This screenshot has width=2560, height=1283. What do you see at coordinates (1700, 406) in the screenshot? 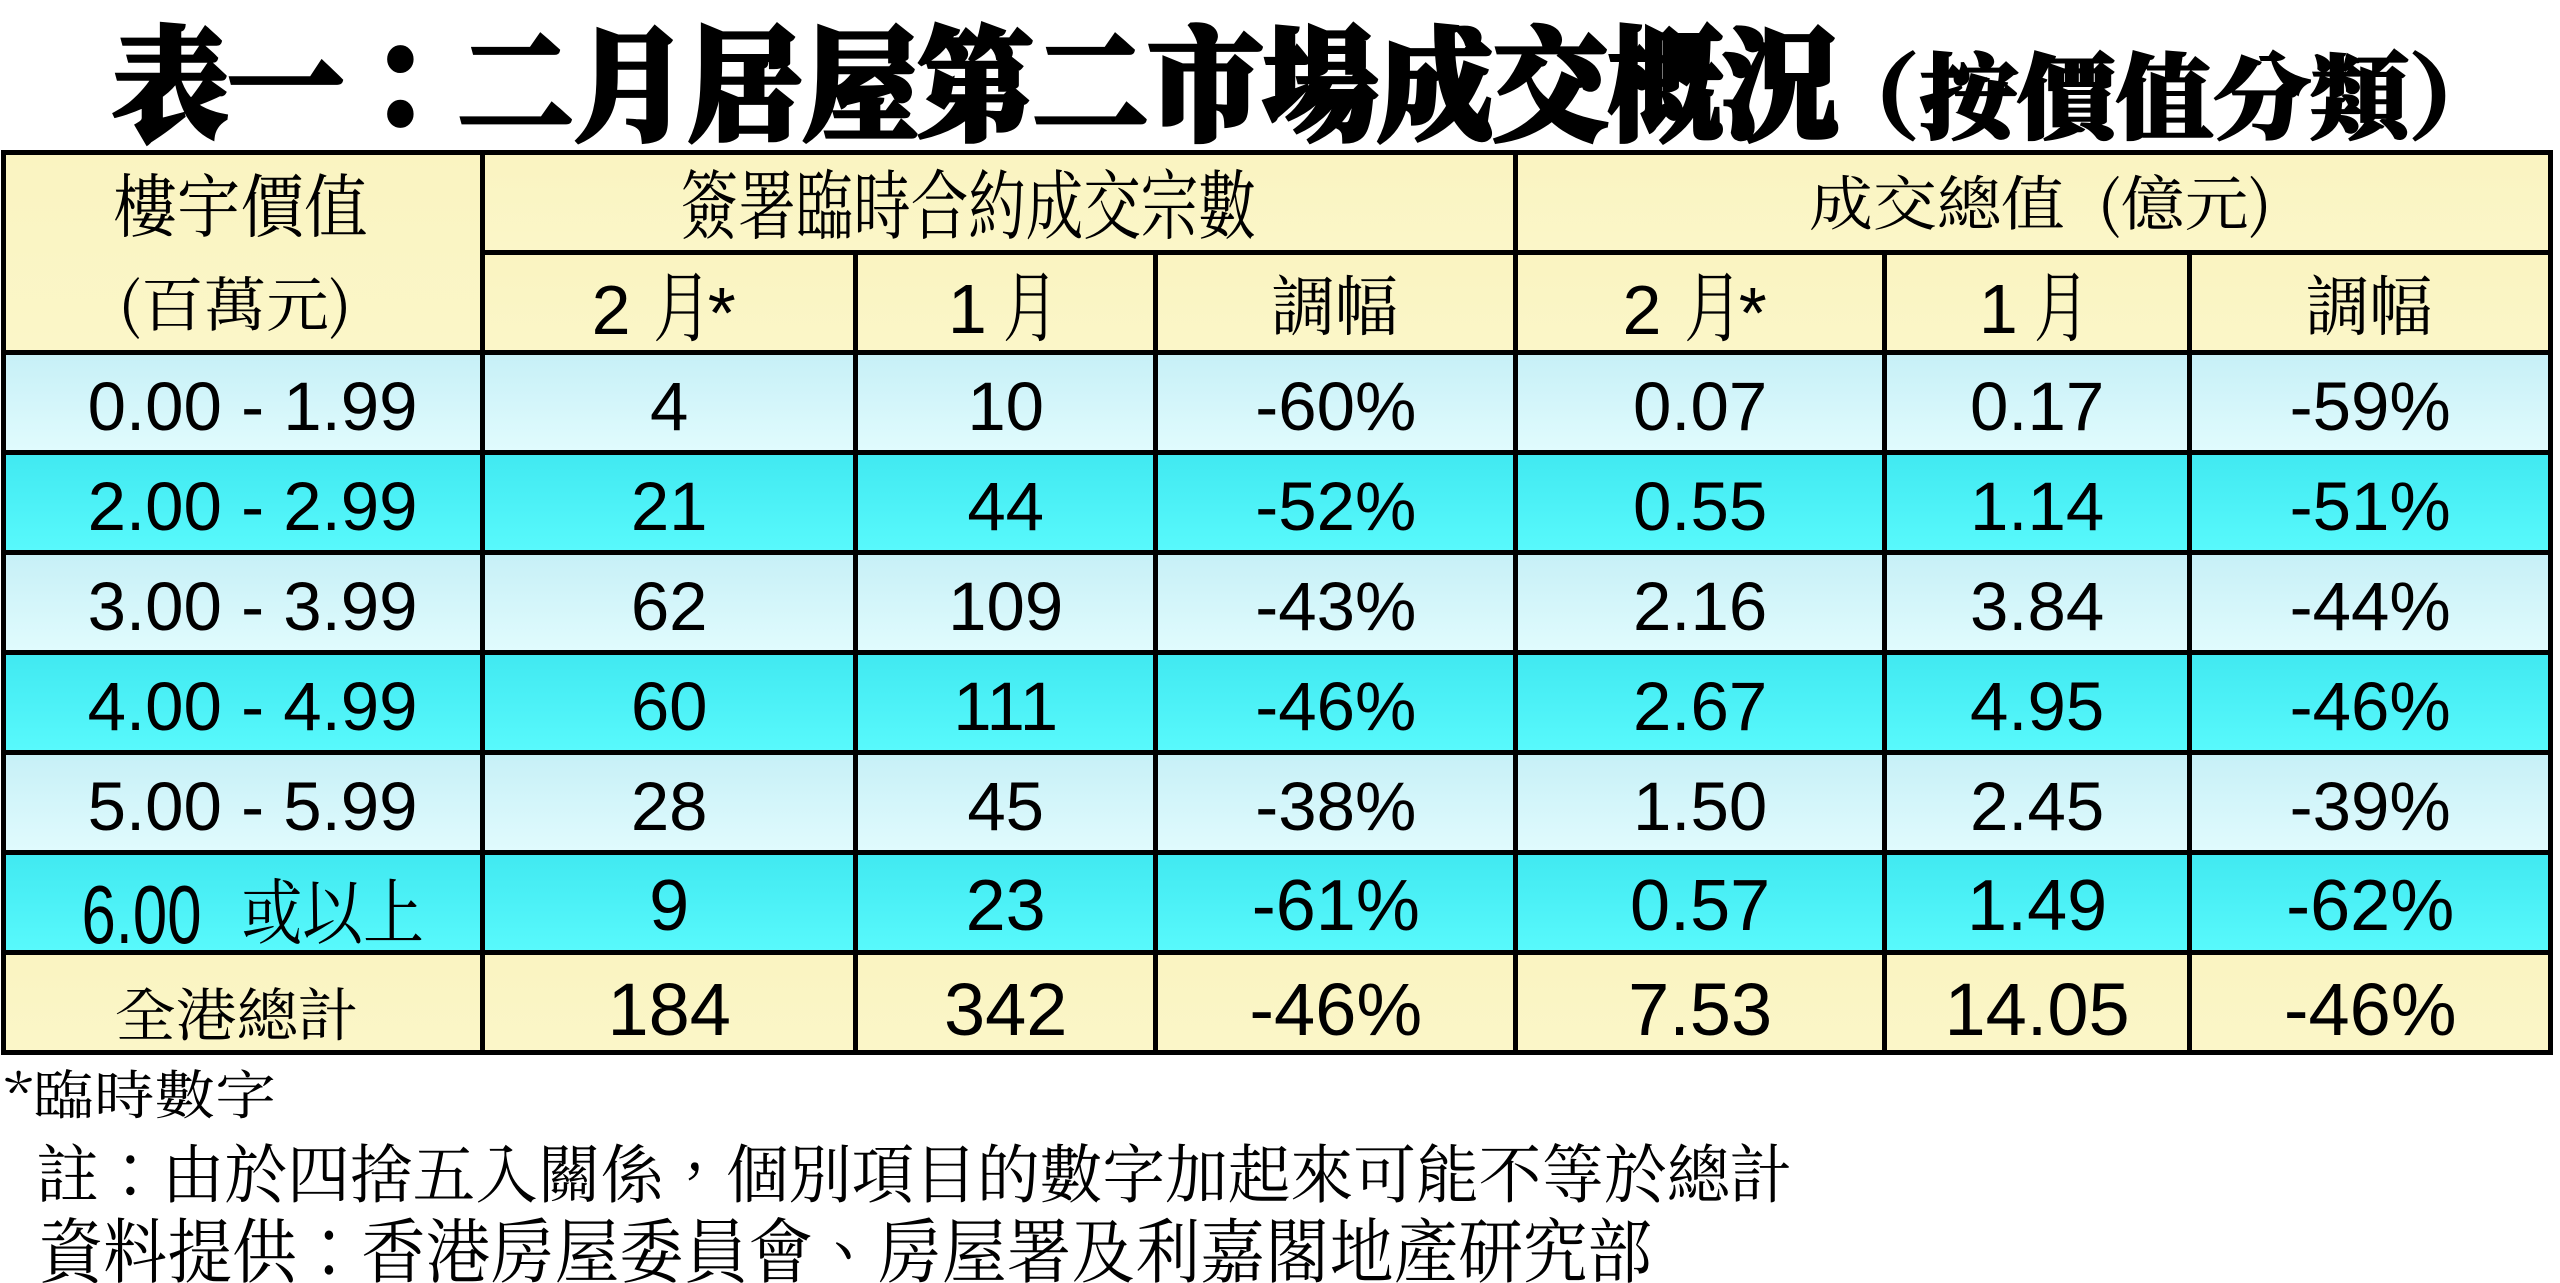
I see `svg-text: 0.07` at bounding box center [1700, 406].